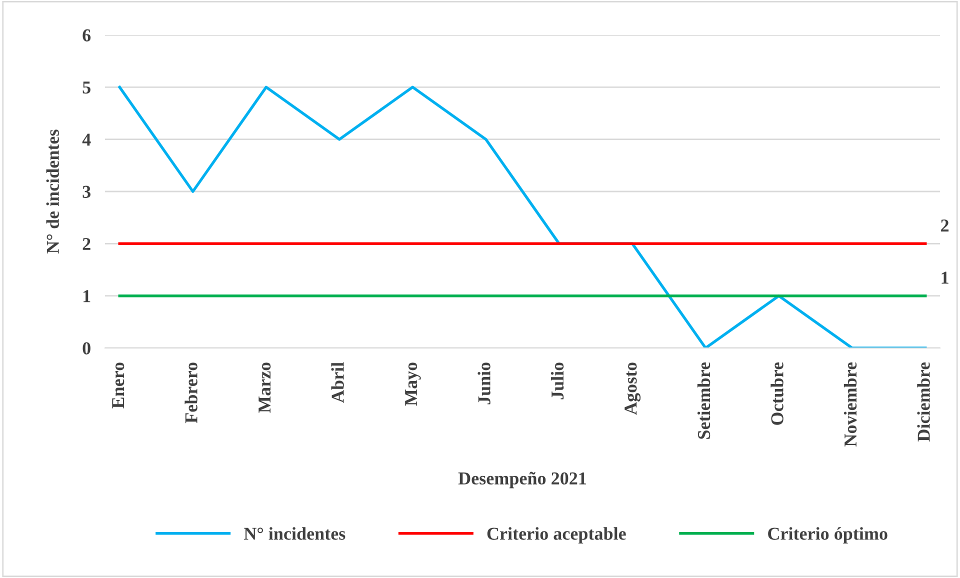  What do you see at coordinates (337, 382) in the screenshot?
I see `x-tick-label: Abril` at bounding box center [337, 382].